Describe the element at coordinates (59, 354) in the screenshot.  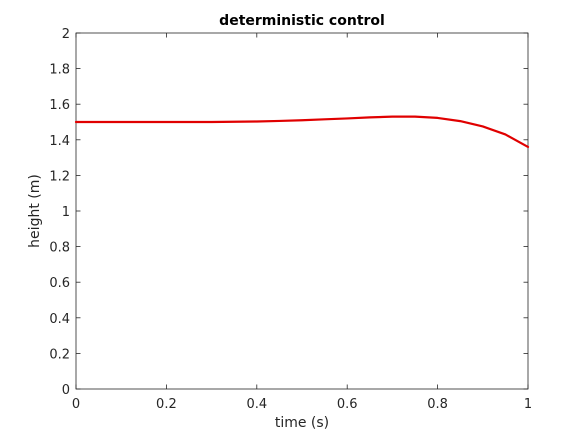
I see `y-tick-label: 0.2` at that location.